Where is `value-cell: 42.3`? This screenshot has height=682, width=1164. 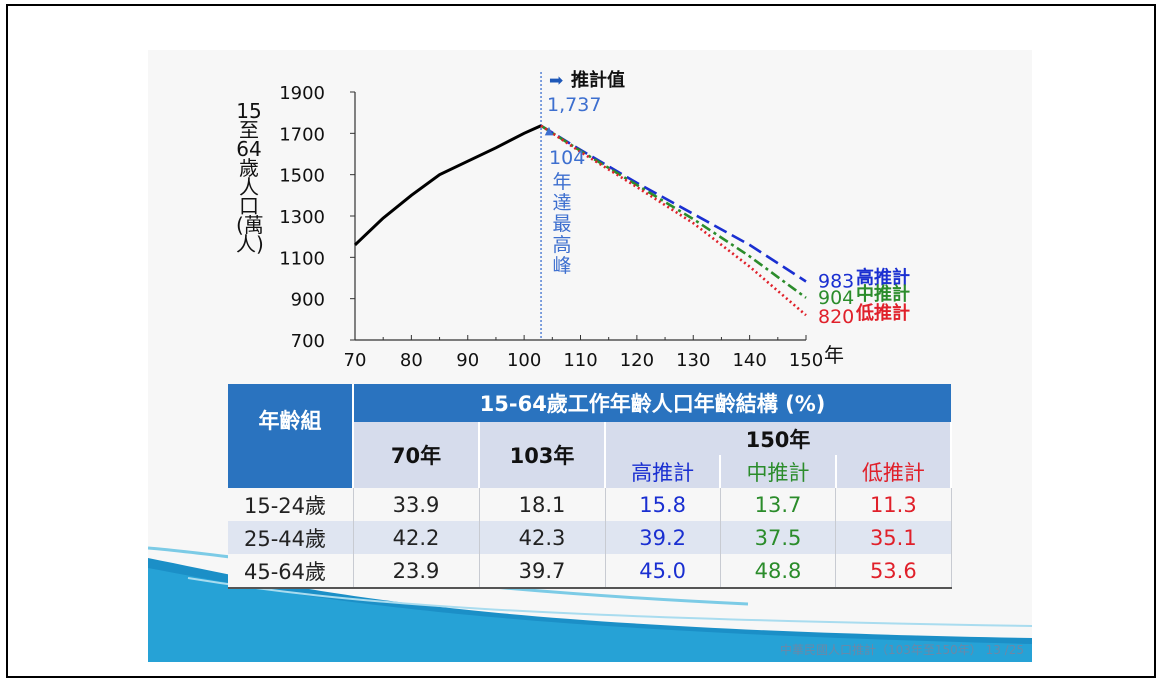 value-cell: 42.3 is located at coordinates (542, 537).